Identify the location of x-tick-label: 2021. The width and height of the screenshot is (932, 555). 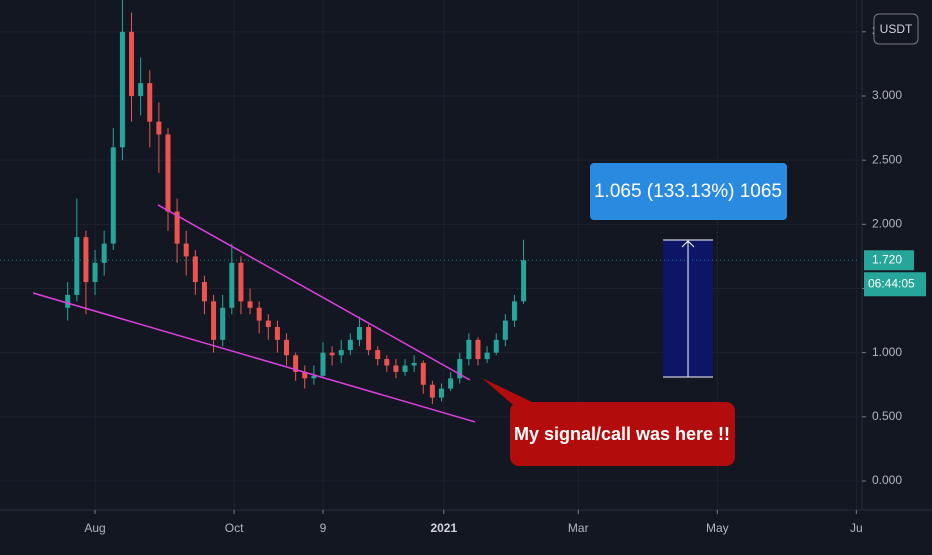
(443, 528).